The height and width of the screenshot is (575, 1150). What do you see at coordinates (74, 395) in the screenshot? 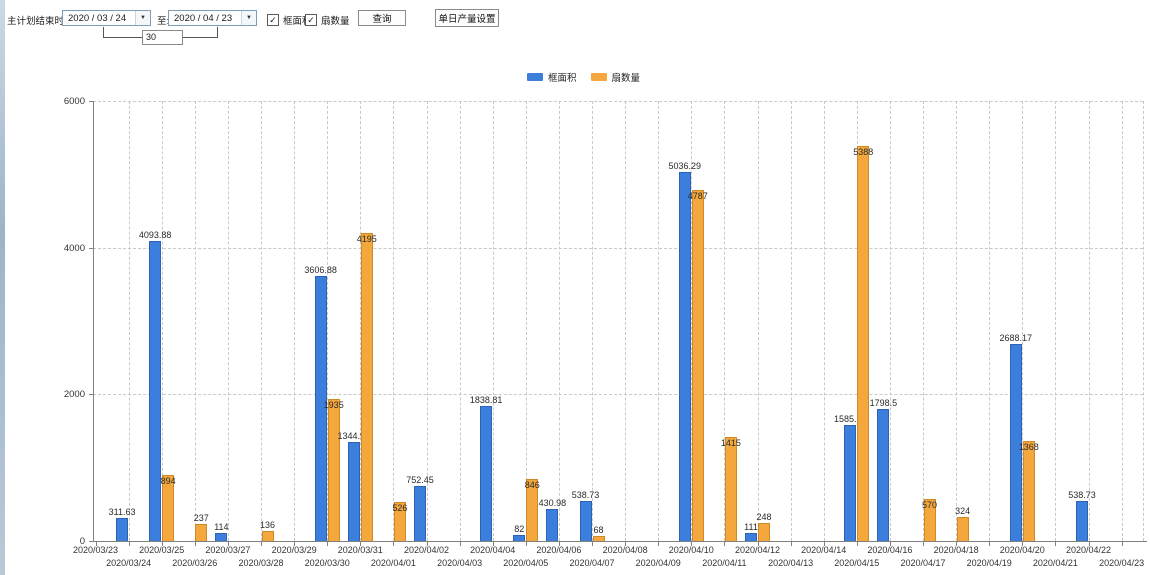
I see `y-axis-label: 2000` at bounding box center [74, 395].